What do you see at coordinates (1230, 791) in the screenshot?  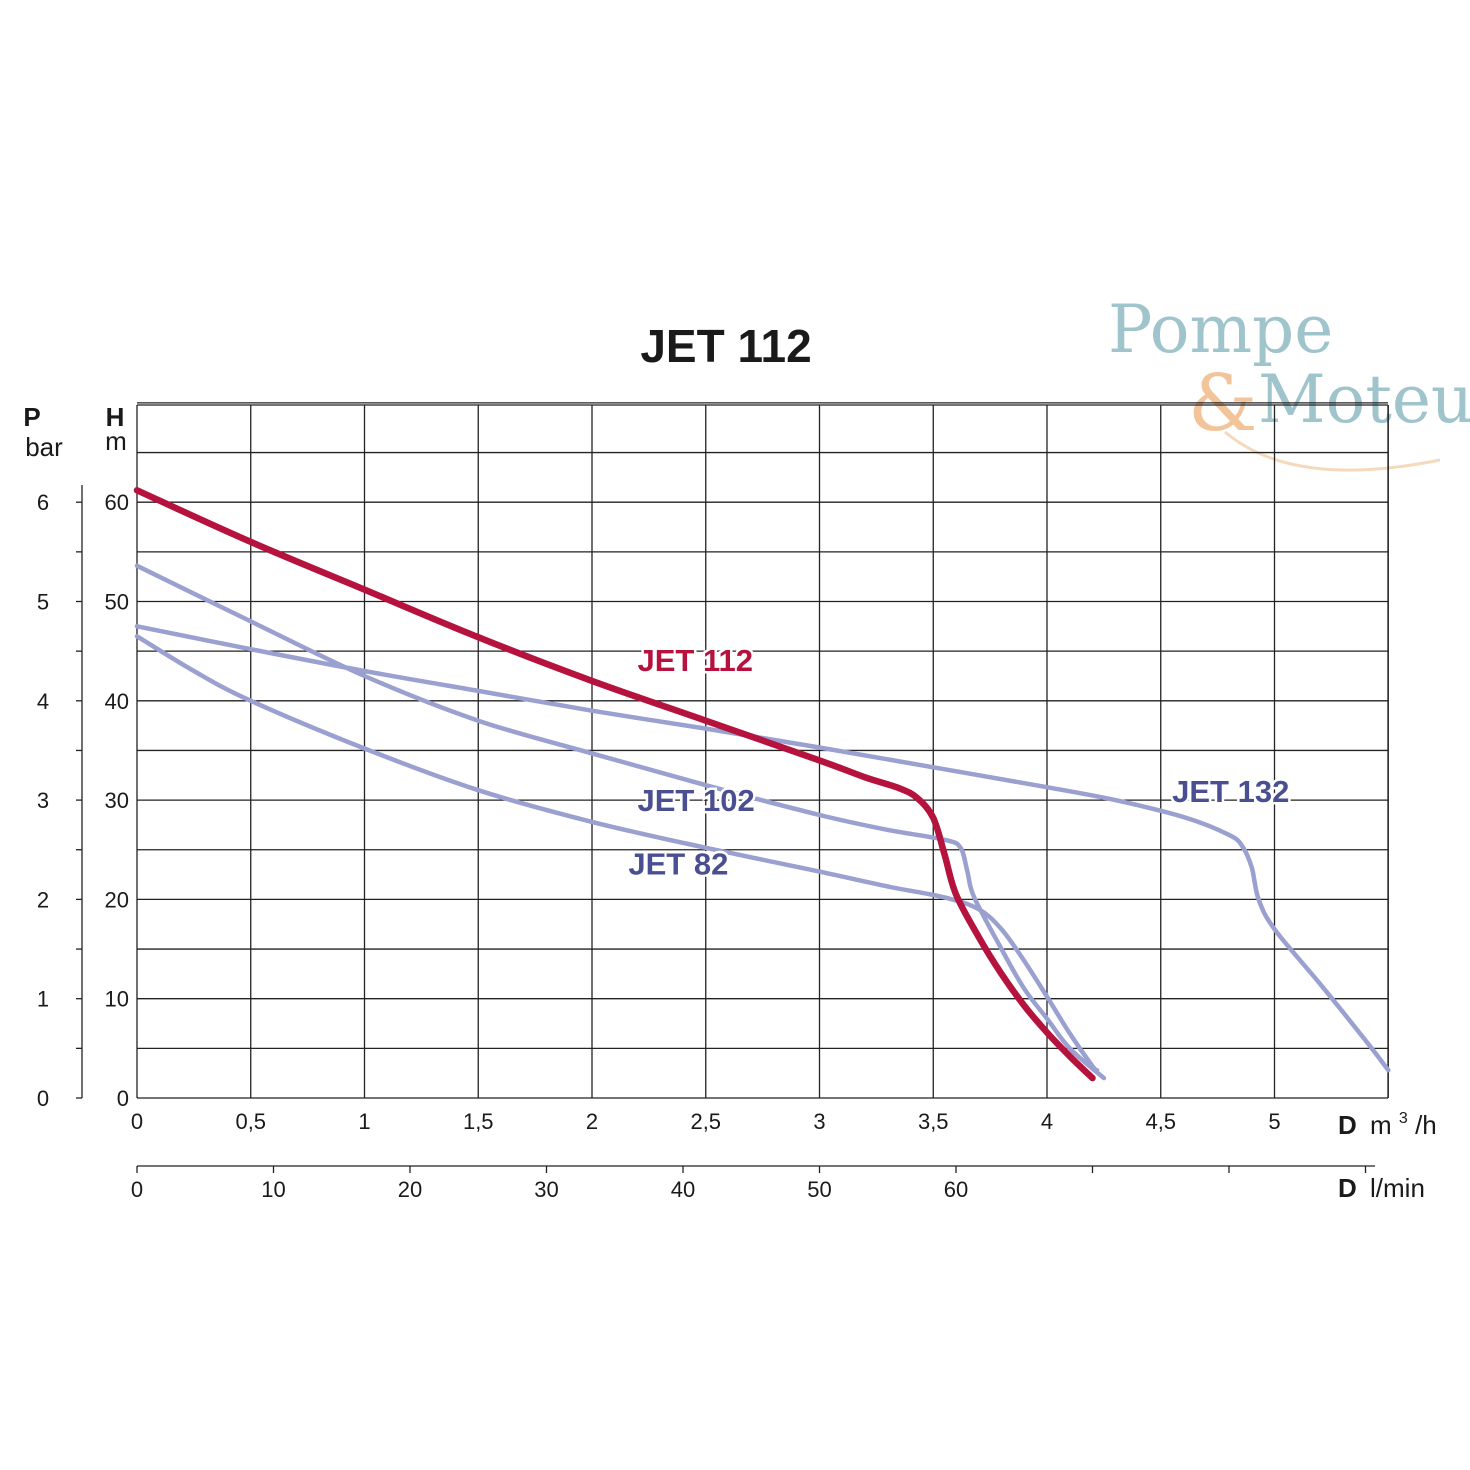 I see `series-label-jet-132: JET 132` at bounding box center [1230, 791].